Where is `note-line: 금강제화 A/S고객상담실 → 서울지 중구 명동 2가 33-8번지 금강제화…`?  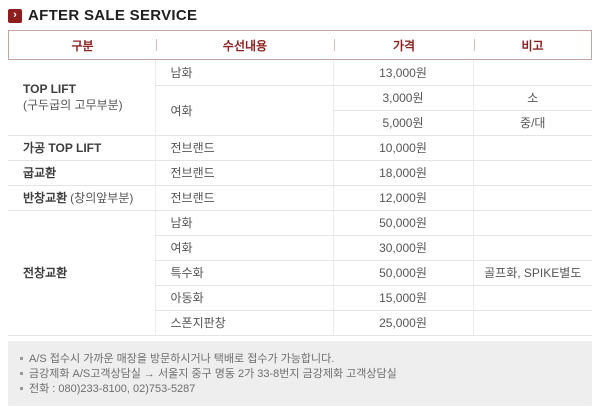
note-line: 금강제화 A/S고객상담실 → 서울지 중구 명동 2가 33-8번지 금강제화… is located at coordinates (306, 373).